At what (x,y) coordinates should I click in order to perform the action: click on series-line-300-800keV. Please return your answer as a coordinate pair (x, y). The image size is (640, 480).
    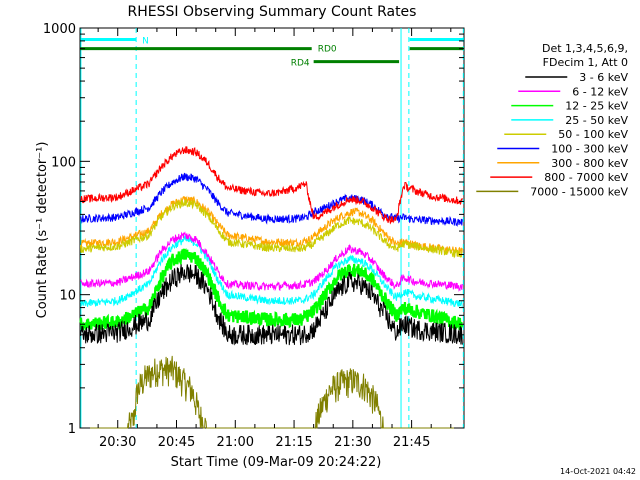
    Looking at the image, I should click on (271, 225).